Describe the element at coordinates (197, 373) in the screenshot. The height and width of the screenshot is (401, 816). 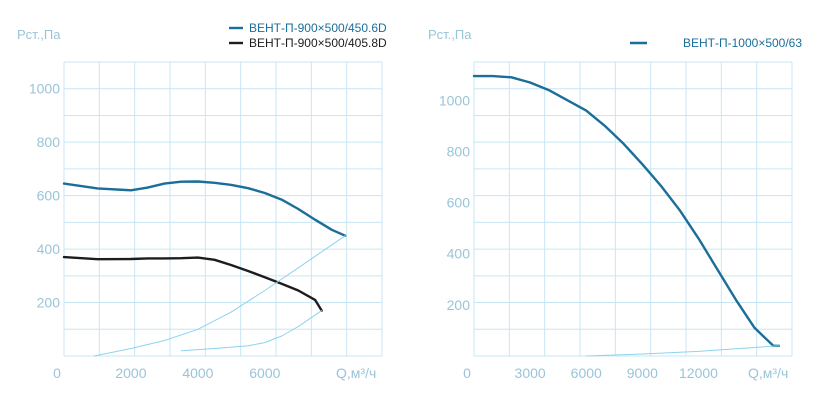
I see `x-tick-label: 4000` at that location.